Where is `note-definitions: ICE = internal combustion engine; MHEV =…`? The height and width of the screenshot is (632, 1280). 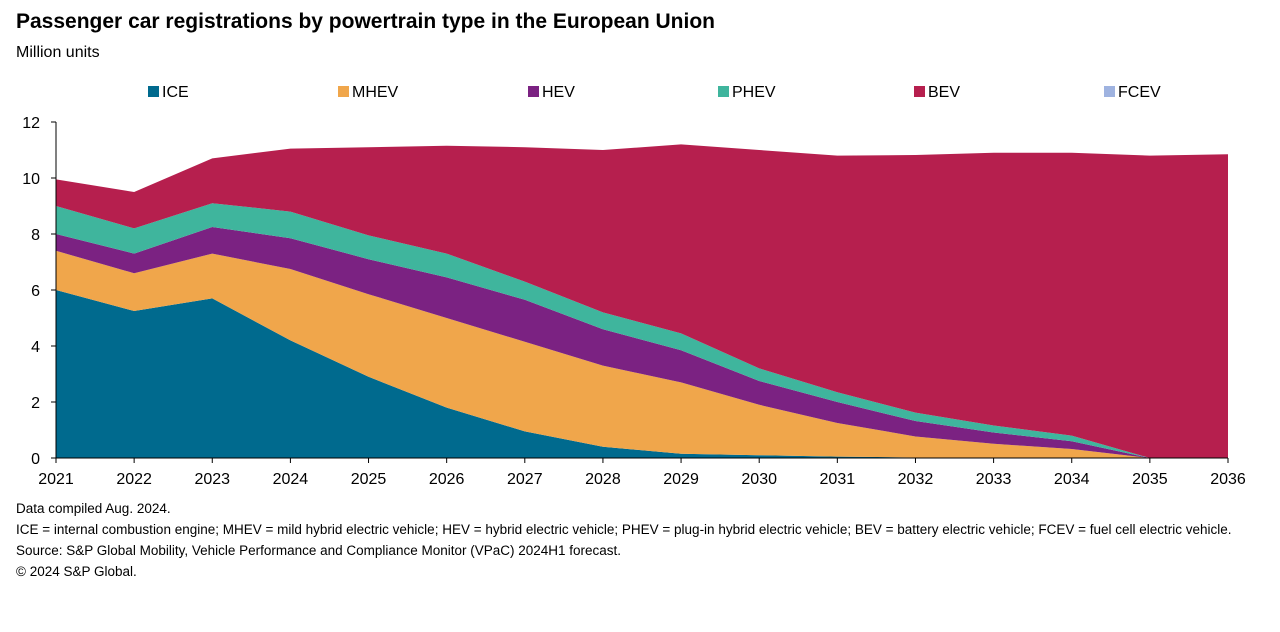
note-definitions: ICE = internal combustion engine; MHEV =… is located at coordinates (624, 529).